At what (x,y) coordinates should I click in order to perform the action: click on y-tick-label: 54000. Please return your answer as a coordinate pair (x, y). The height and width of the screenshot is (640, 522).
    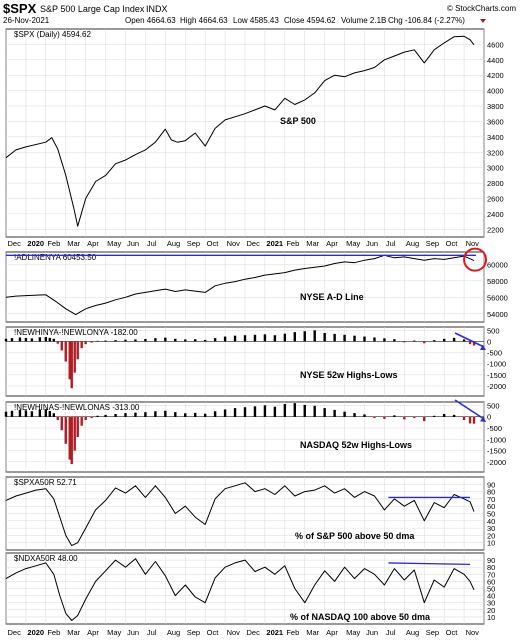
    Looking at the image, I should click on (497, 314).